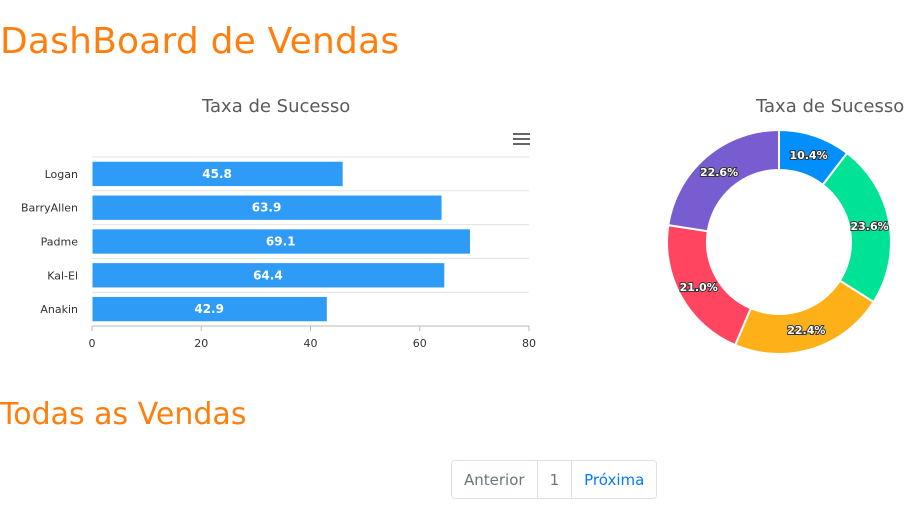 This screenshot has width=919, height=509. What do you see at coordinates (808, 155) in the screenshot?
I see `slice-percent-label: 10.4%` at bounding box center [808, 155].